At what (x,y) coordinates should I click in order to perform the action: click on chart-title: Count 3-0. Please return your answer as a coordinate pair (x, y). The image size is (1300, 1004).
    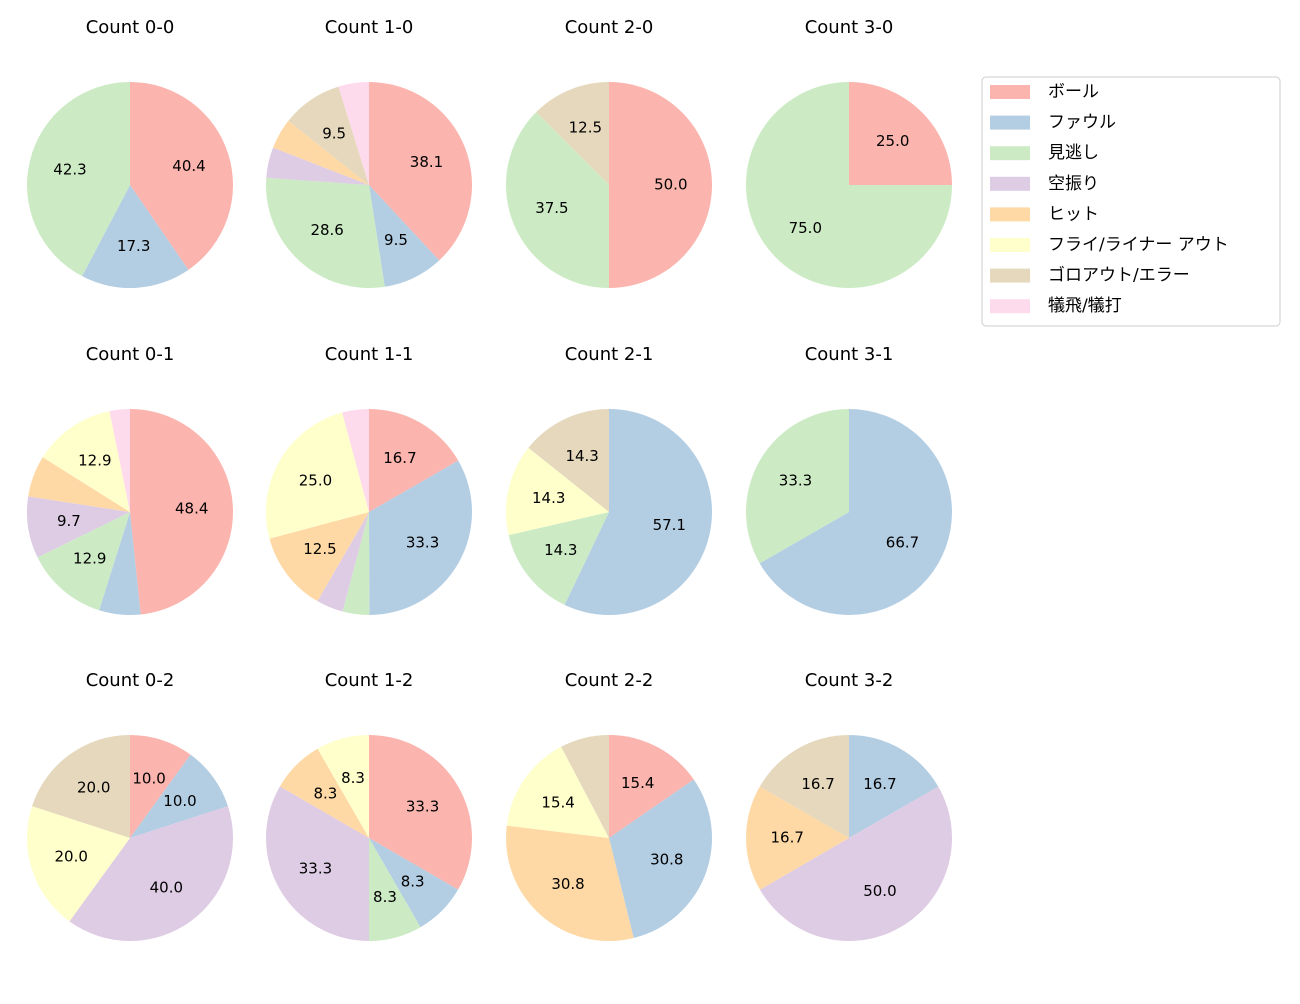
    Looking at the image, I should click on (849, 27).